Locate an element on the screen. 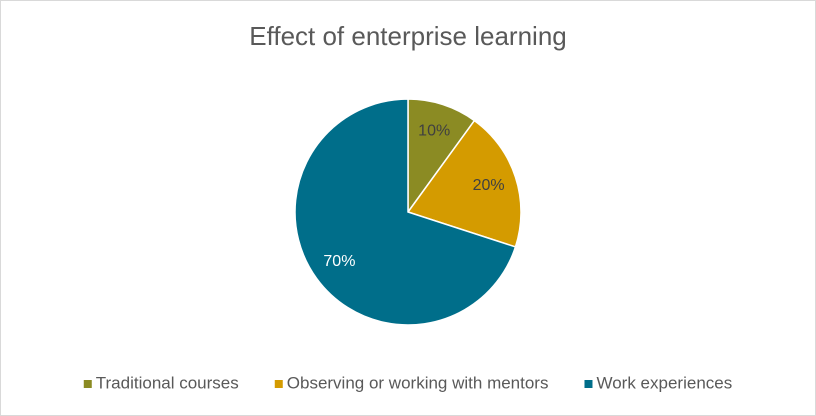 This screenshot has height=416, width=816. legend-label: Observing or working with mentors is located at coordinates (418, 382).